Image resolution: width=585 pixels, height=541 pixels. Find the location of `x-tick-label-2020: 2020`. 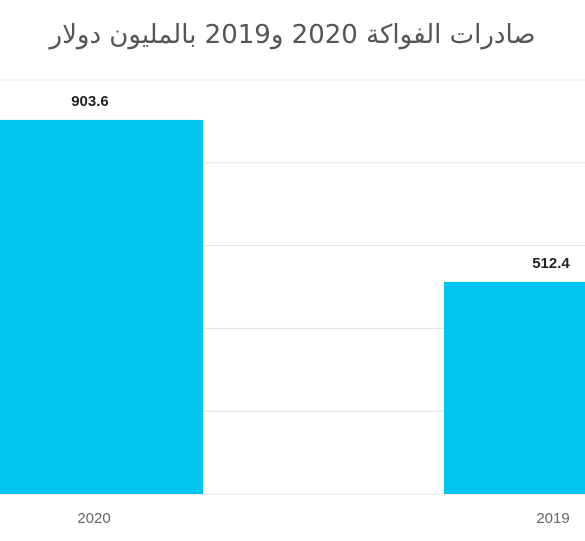

x-tick-label-2020: 2020 is located at coordinates (93, 518).